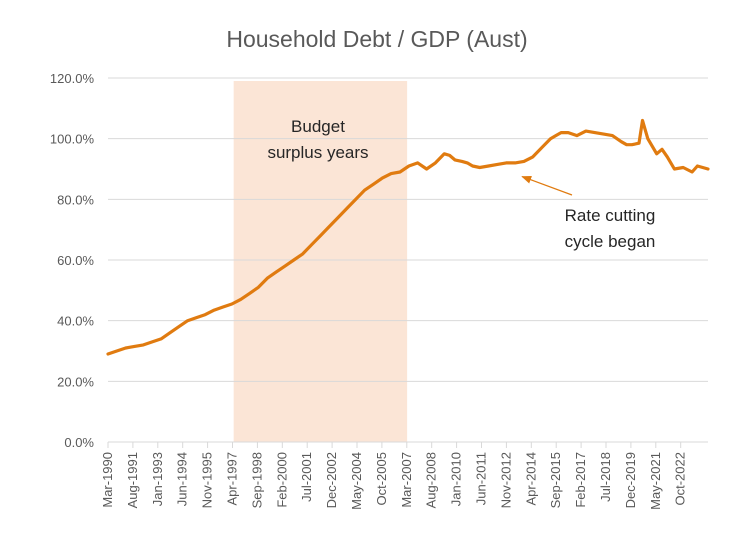  Describe the element at coordinates (72, 139) in the screenshot. I see `y-tick-label: 100.0%` at that location.